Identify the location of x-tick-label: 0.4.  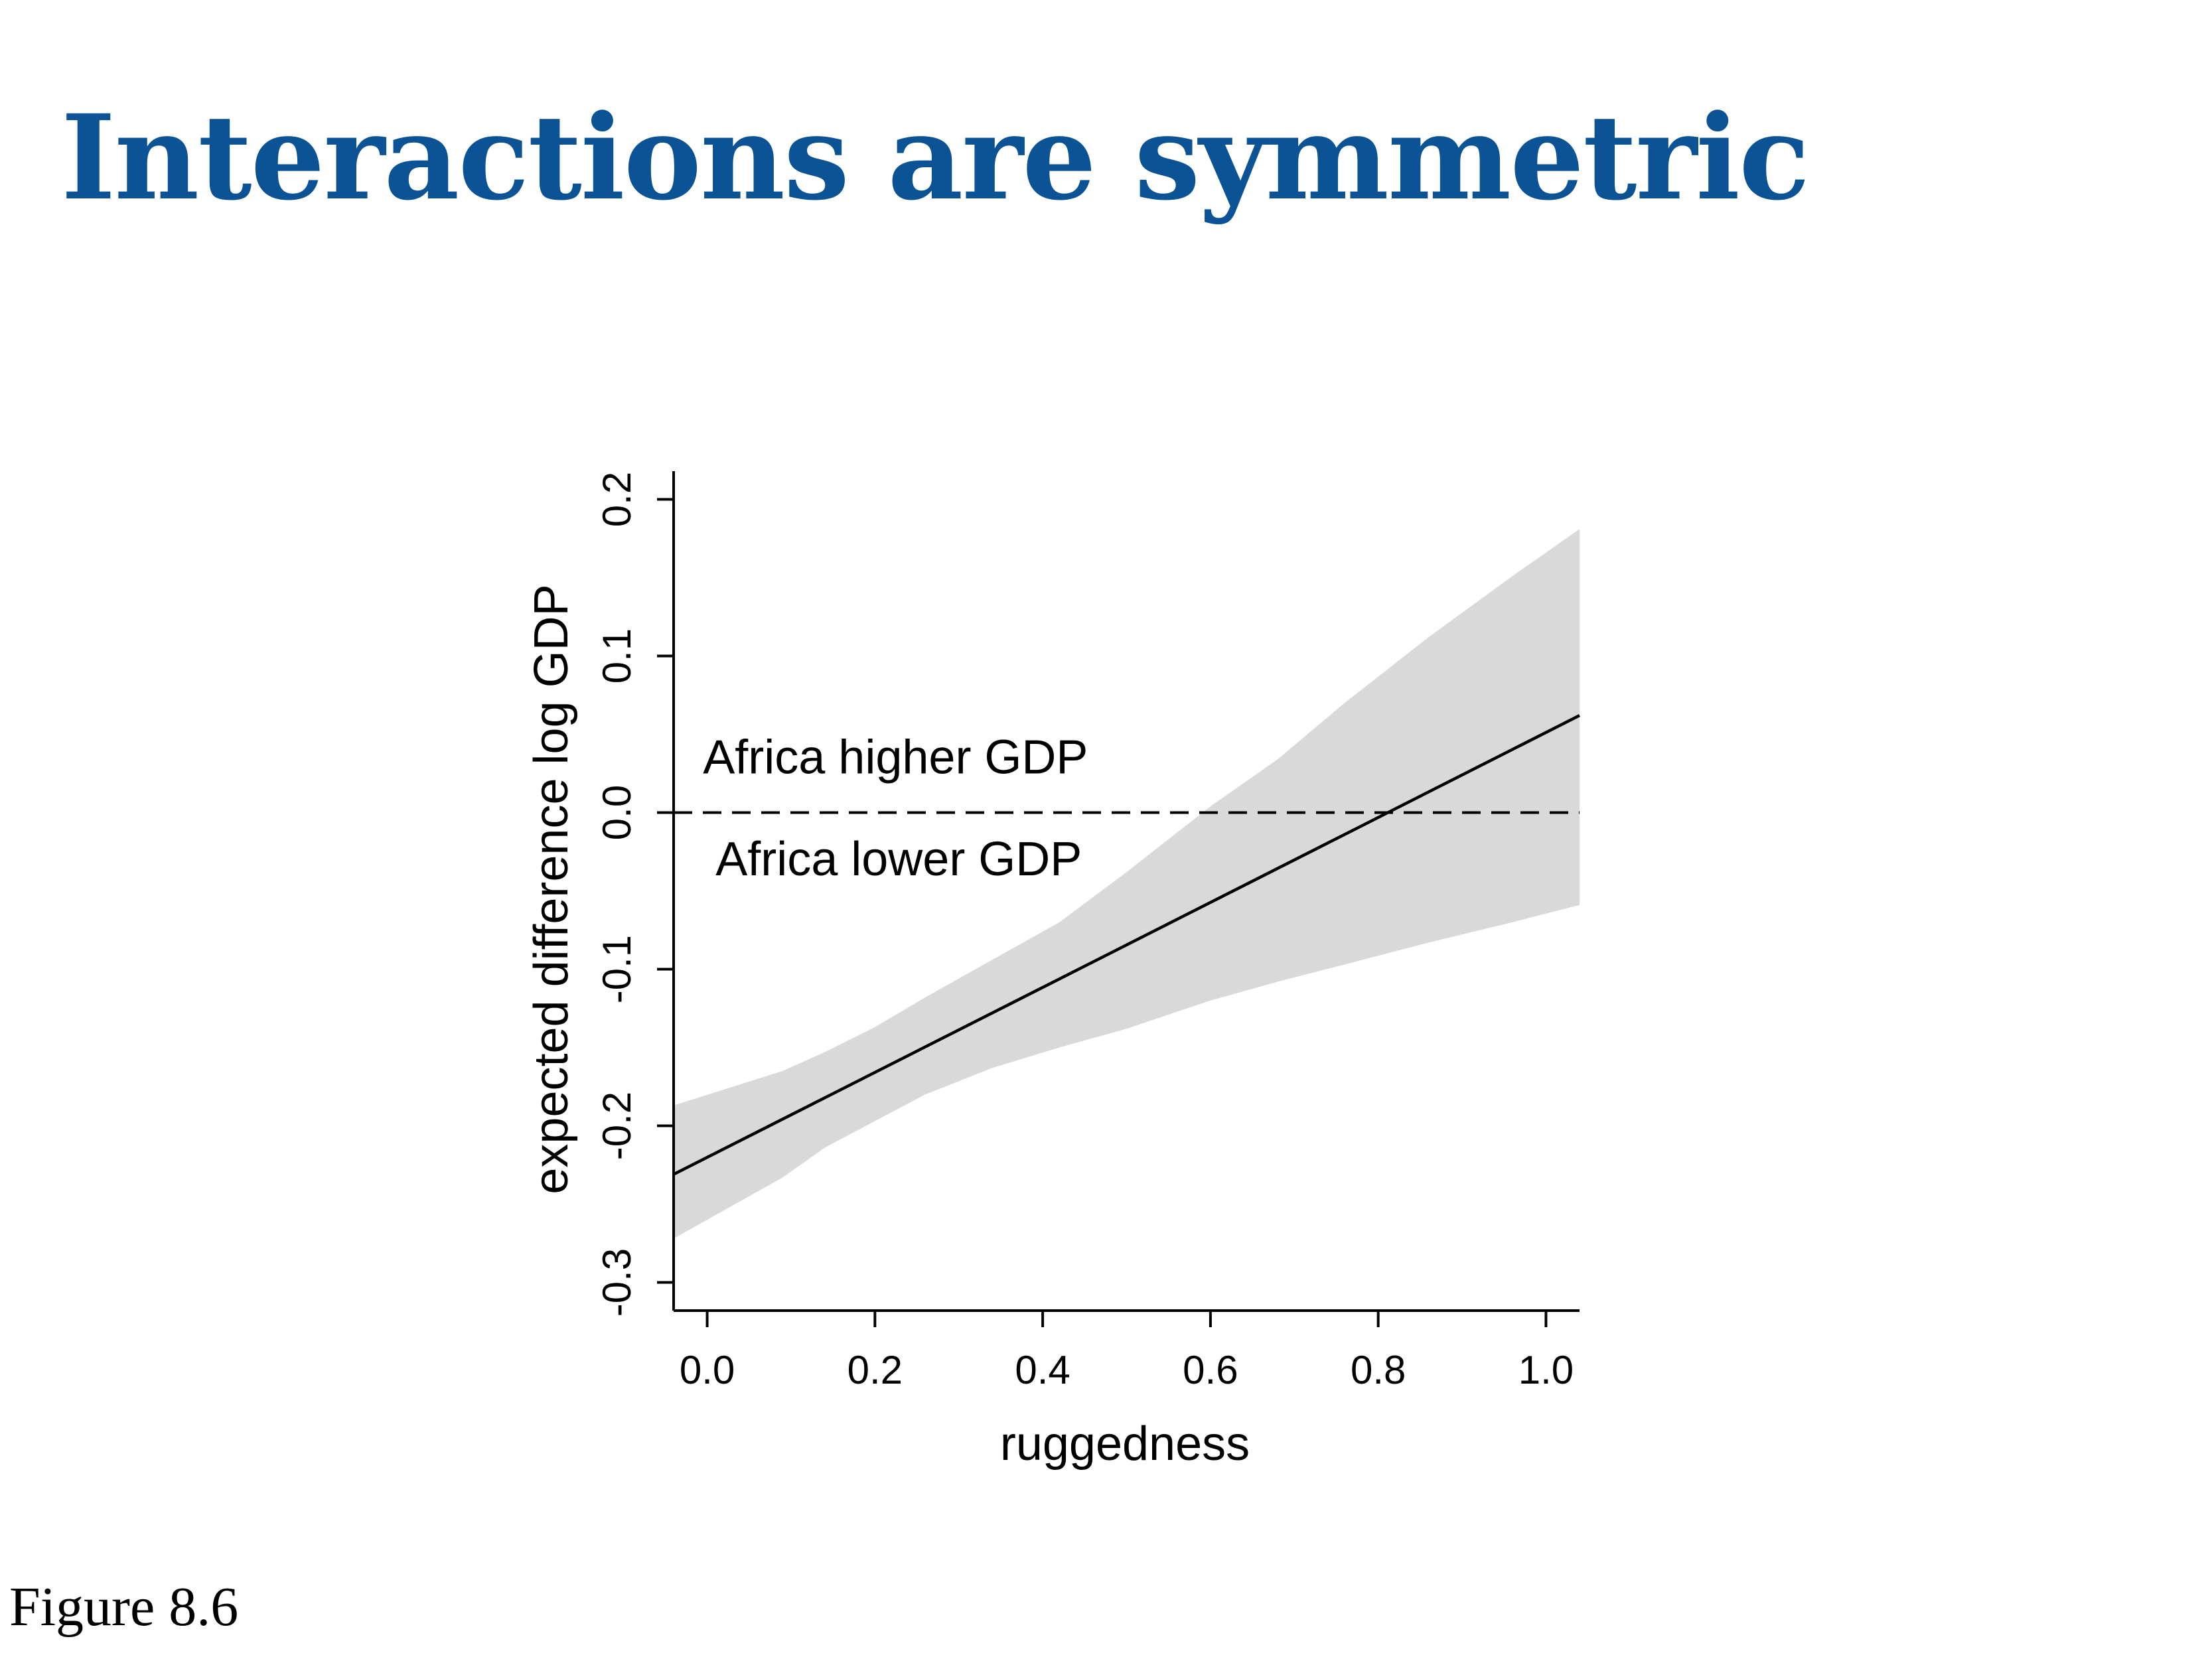
(1042, 1370).